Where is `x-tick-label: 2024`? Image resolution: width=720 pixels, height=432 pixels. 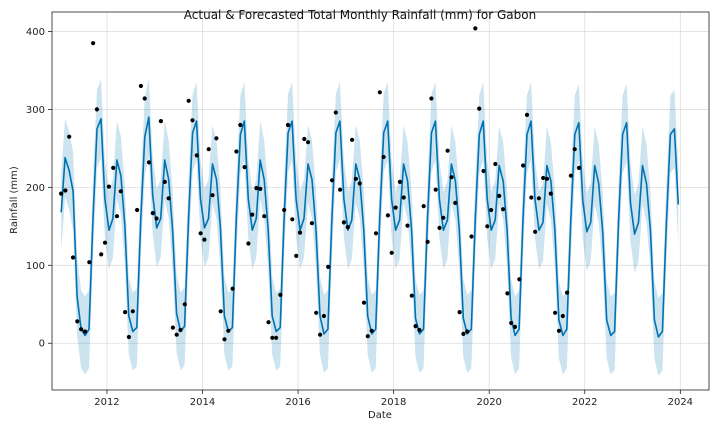 x-tick-label: 2024 is located at coordinates (680, 402).